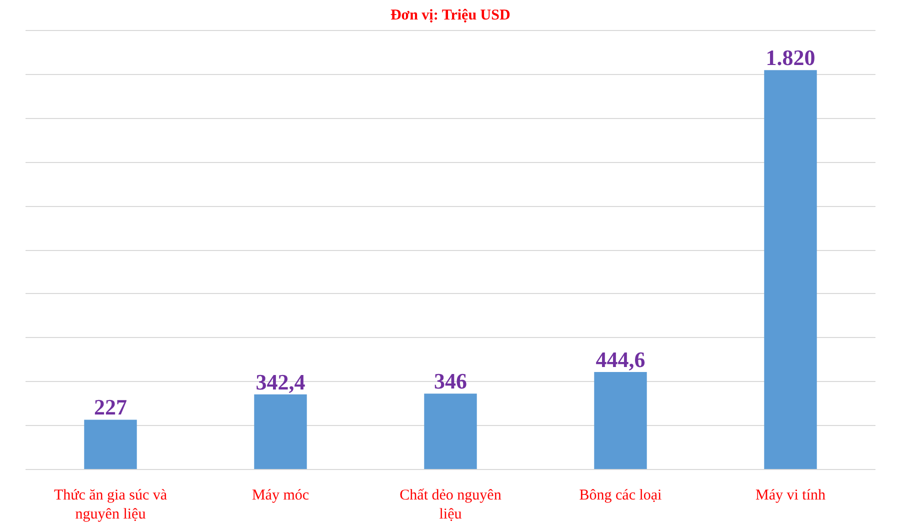 The image size is (902, 527). I want to click on data-label: 1.820, so click(791, 57).